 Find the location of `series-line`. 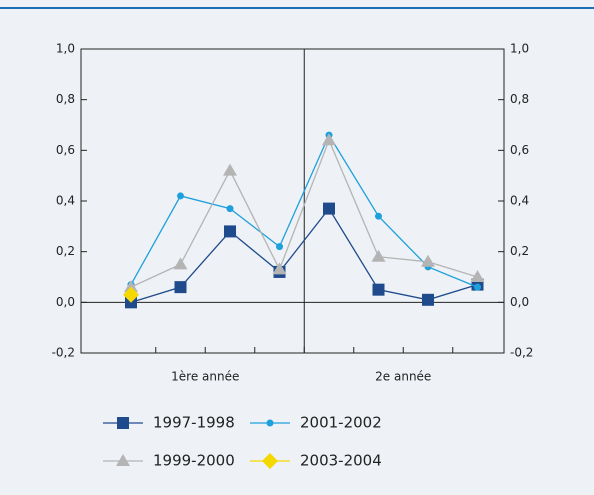

series-line is located at coordinates (304, 255).